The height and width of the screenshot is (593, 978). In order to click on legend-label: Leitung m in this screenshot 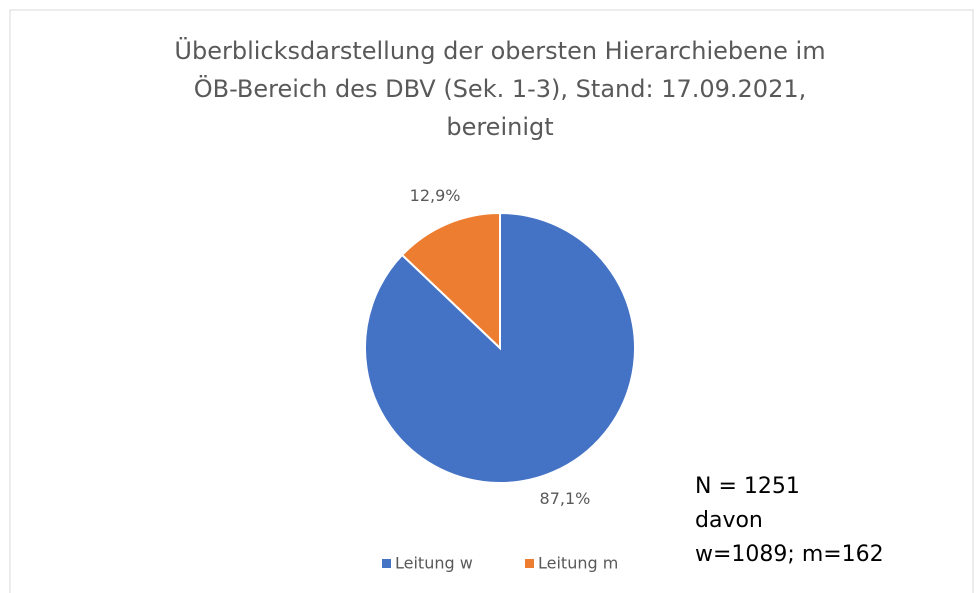, I will do `click(578, 563)`.